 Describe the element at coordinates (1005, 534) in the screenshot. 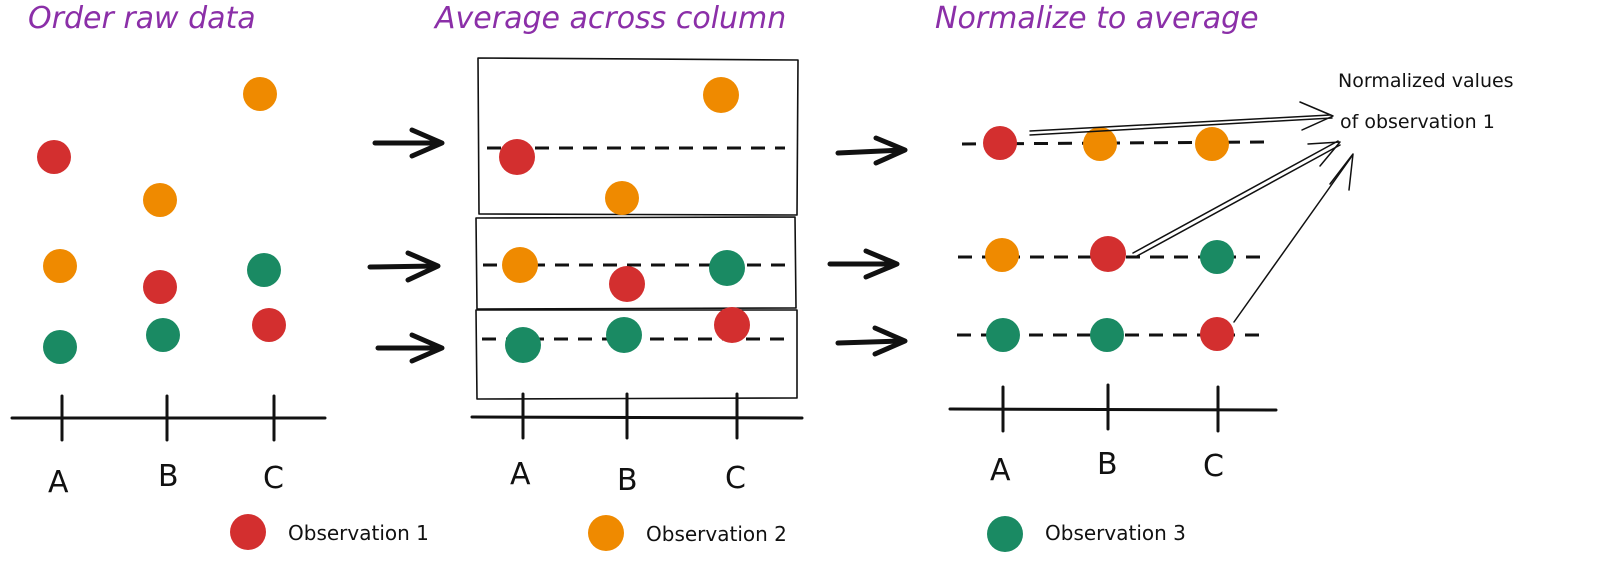

I see `legend-dot-obs3` at that location.